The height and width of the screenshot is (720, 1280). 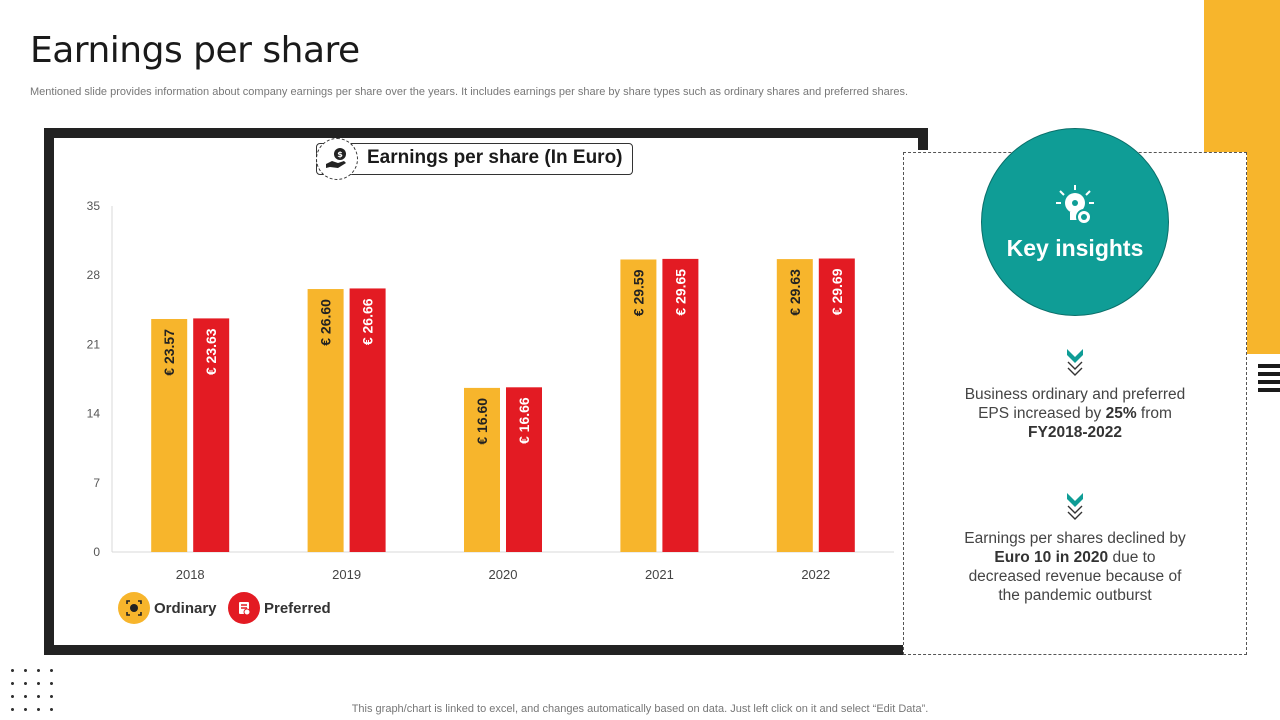 What do you see at coordinates (837, 291) in the screenshot?
I see `data-label-preferred-2022: € 29.69` at bounding box center [837, 291].